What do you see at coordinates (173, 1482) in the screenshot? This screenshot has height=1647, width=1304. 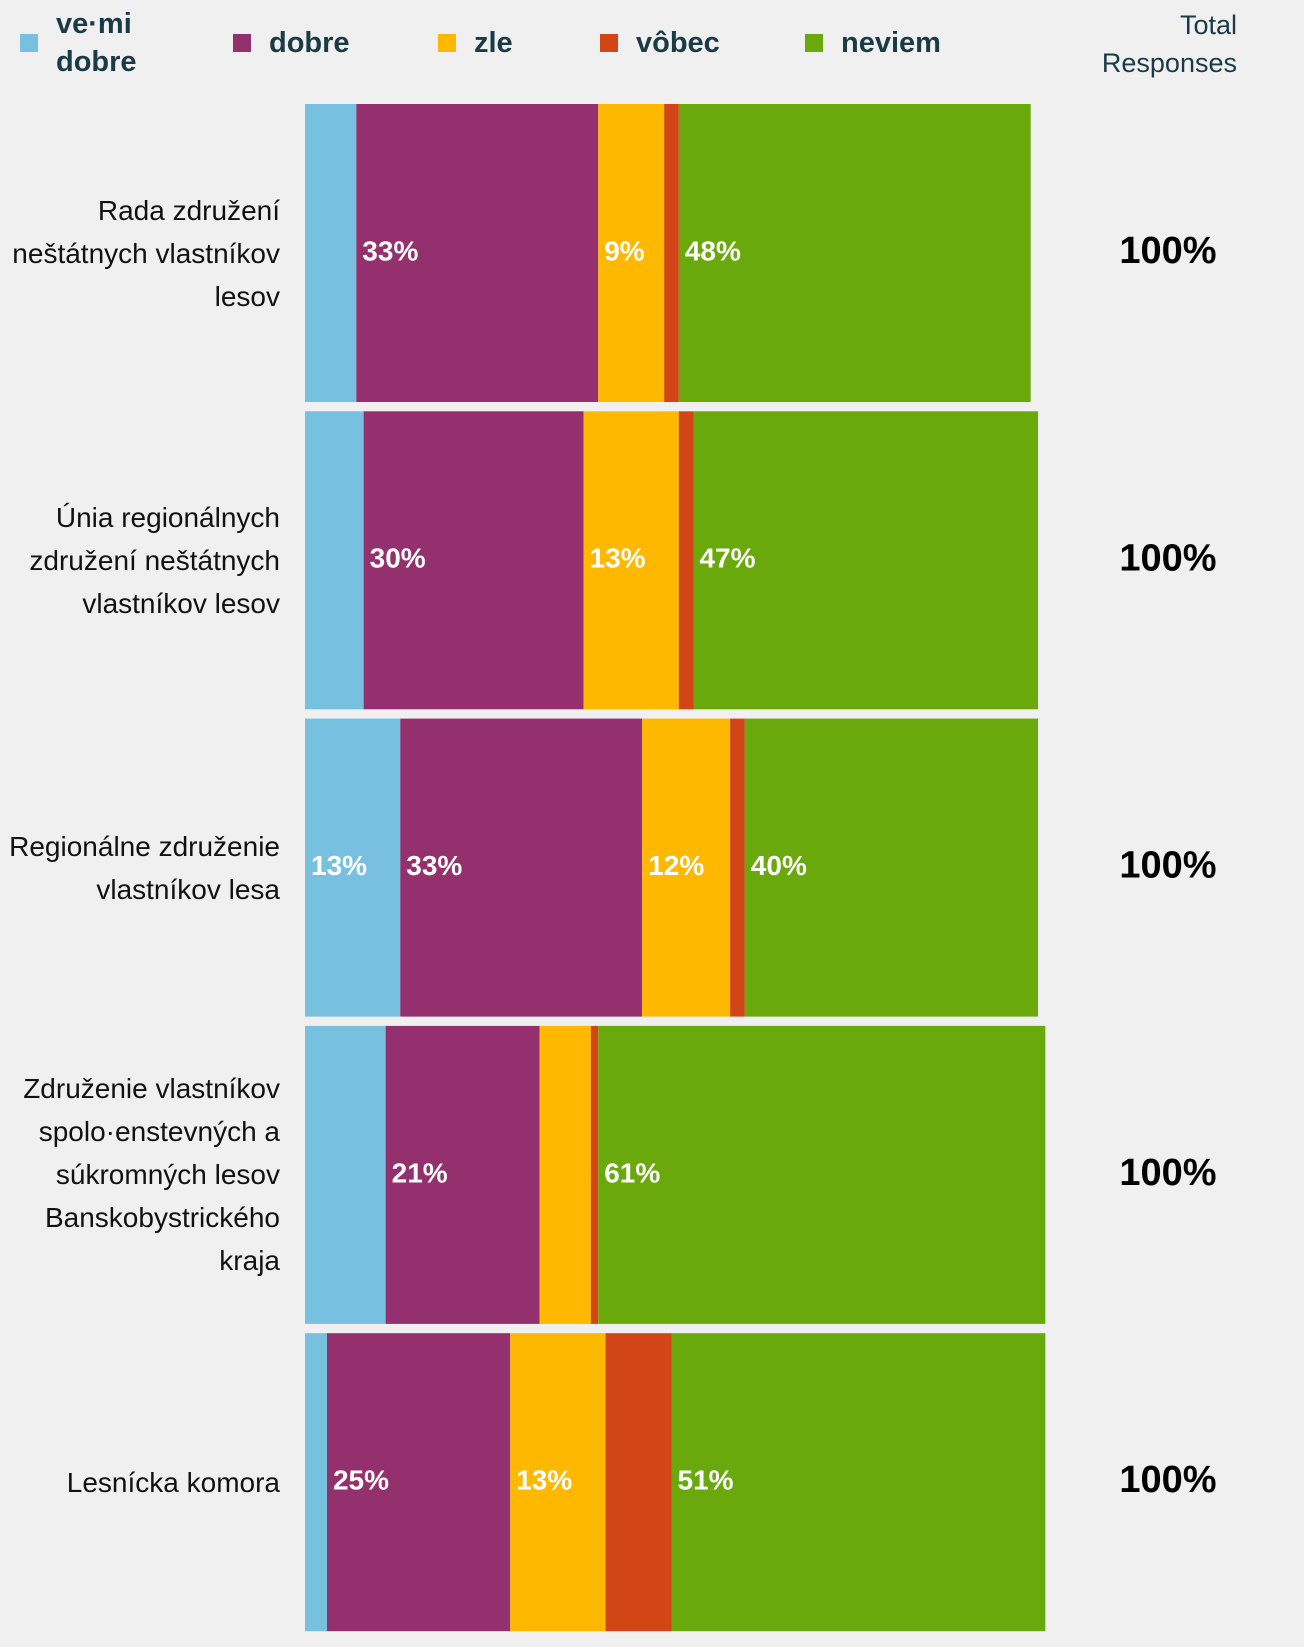 I see `category-label: Lesnícka komora` at bounding box center [173, 1482].